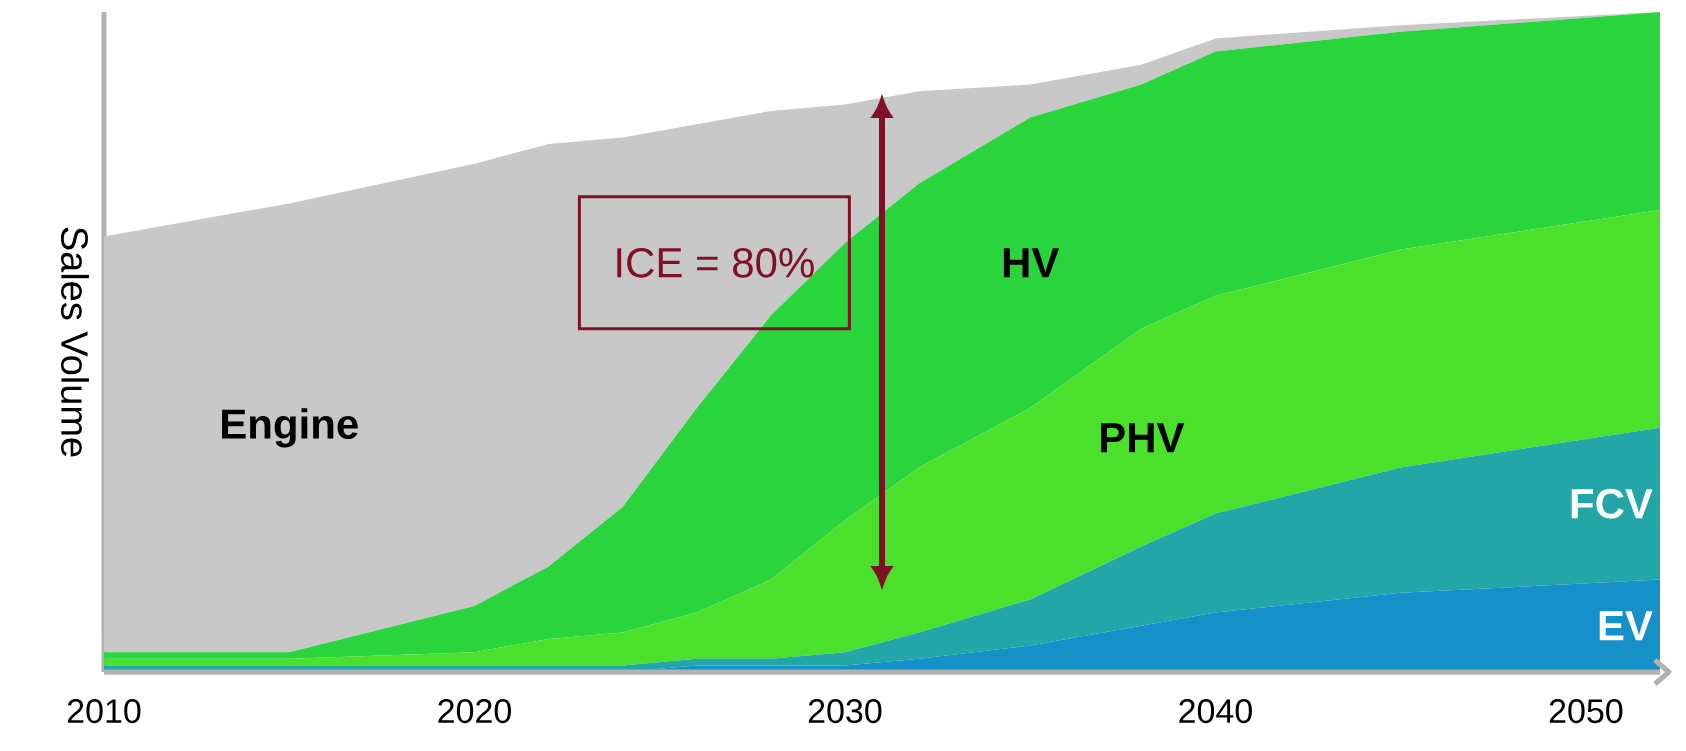 The image size is (1686, 751). What do you see at coordinates (1142, 438) in the screenshot?
I see `series-label: PHV` at bounding box center [1142, 438].